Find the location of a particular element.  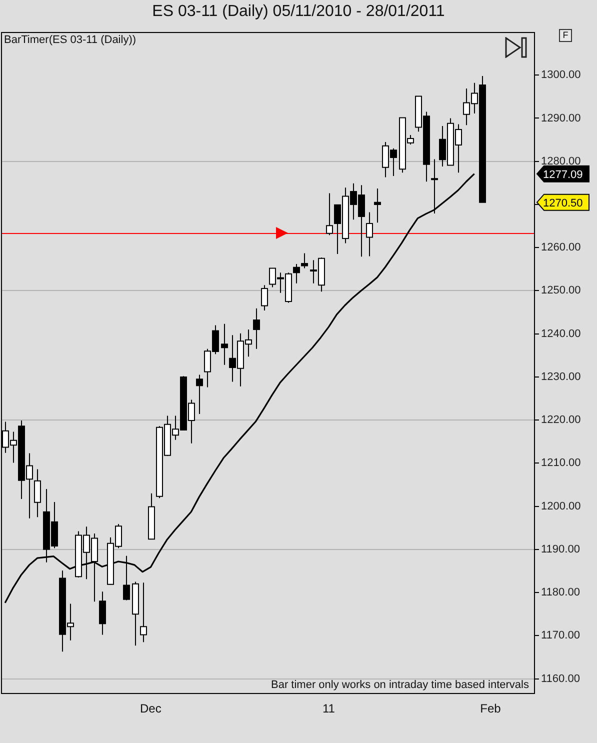

y-tick-label: 1240.00 is located at coordinates (561, 334).